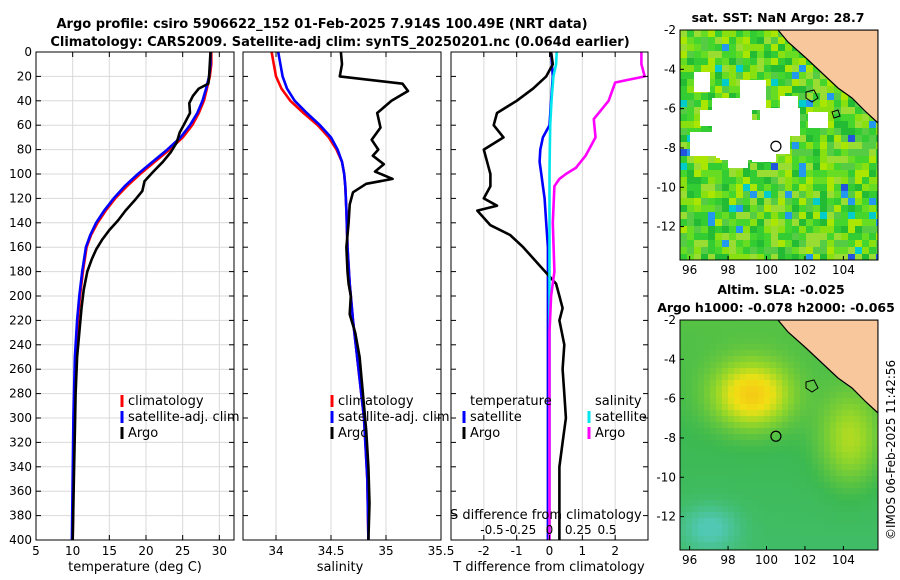  I want to click on tick-label-y: -2, so click(670, 30).